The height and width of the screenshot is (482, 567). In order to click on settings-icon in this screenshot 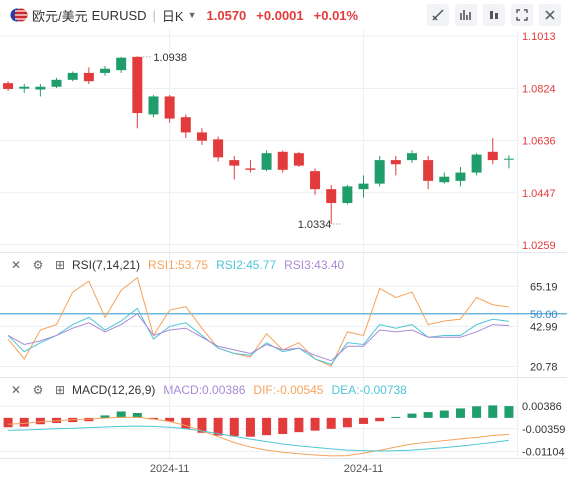, I will do `click(550, 15)`.